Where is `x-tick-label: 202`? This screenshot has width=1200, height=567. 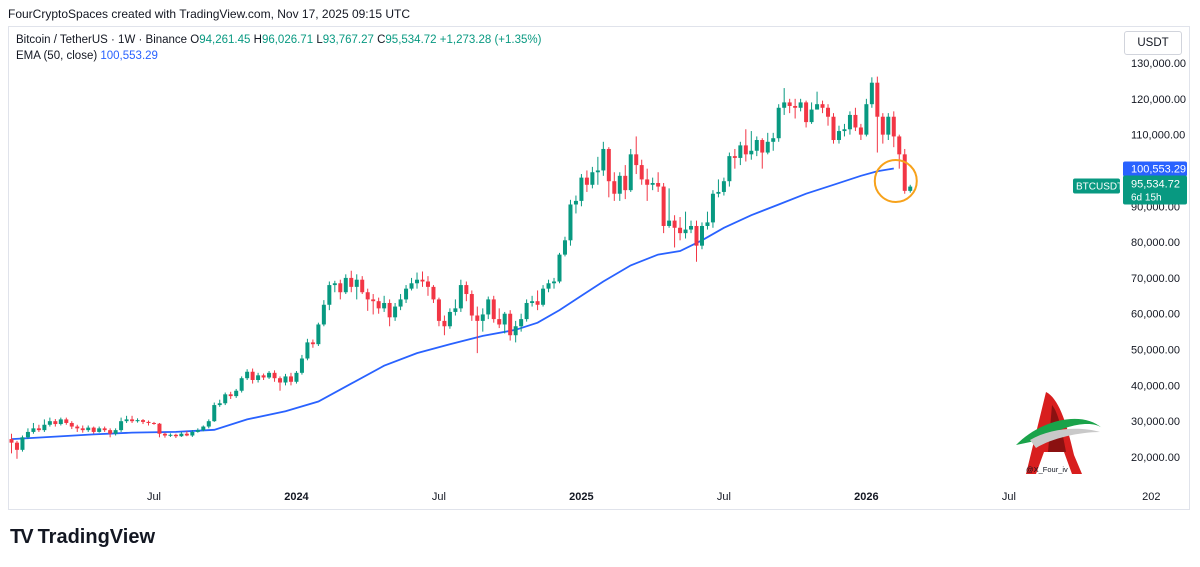 x-tick-label: 202 is located at coordinates (1151, 497).